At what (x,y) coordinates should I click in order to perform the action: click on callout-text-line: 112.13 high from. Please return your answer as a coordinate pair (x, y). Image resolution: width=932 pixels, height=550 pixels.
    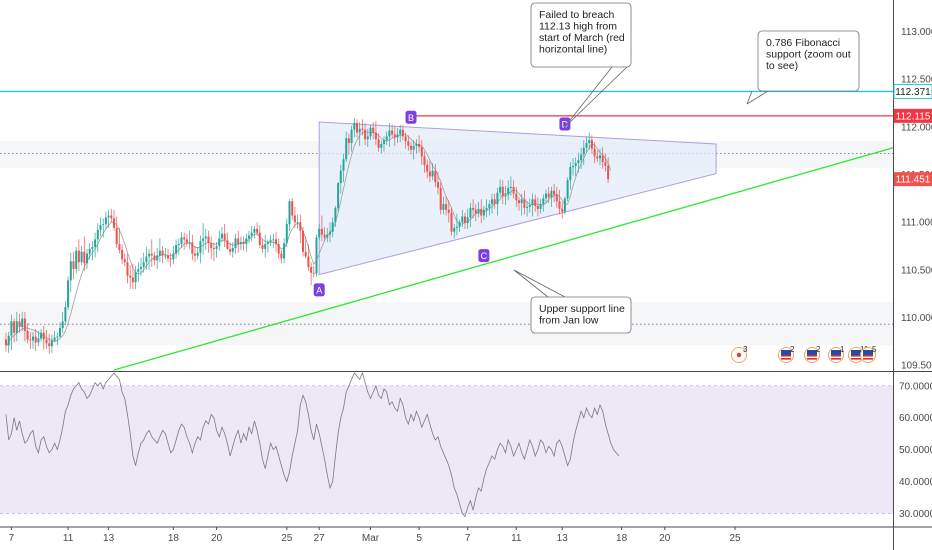
    Looking at the image, I should click on (578, 27).